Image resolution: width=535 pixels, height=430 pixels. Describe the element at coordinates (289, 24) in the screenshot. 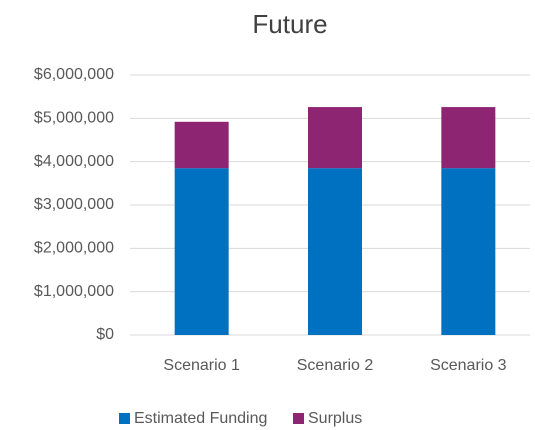

I see `chart-title: Future` at that location.